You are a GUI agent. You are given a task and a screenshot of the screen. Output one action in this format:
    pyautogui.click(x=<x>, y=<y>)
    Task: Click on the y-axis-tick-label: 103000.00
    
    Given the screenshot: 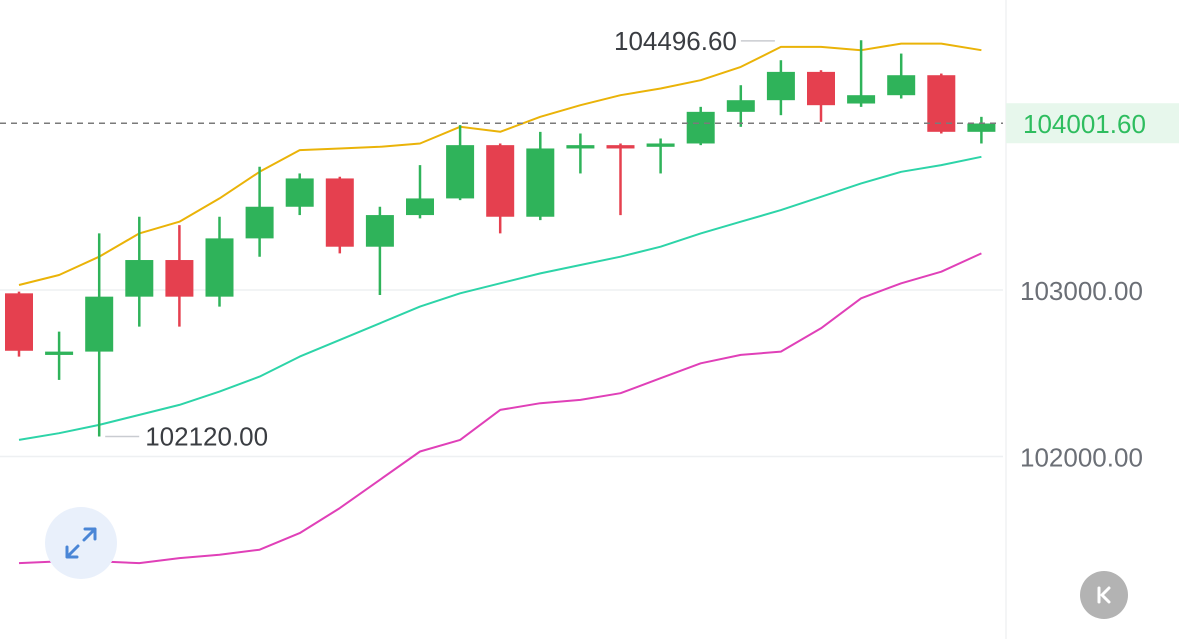 What is the action you would take?
    pyautogui.click(x=1081, y=291)
    